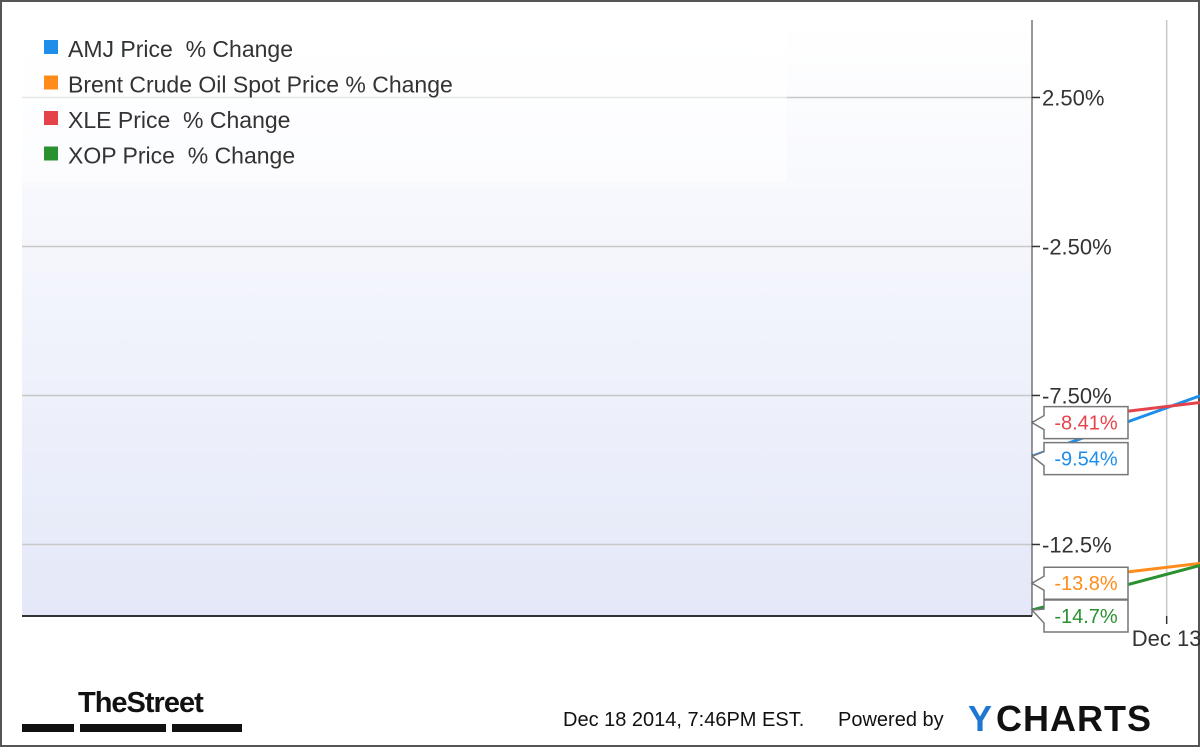 The width and height of the screenshot is (1200, 752). I want to click on brand-y: Y, so click(980, 718).